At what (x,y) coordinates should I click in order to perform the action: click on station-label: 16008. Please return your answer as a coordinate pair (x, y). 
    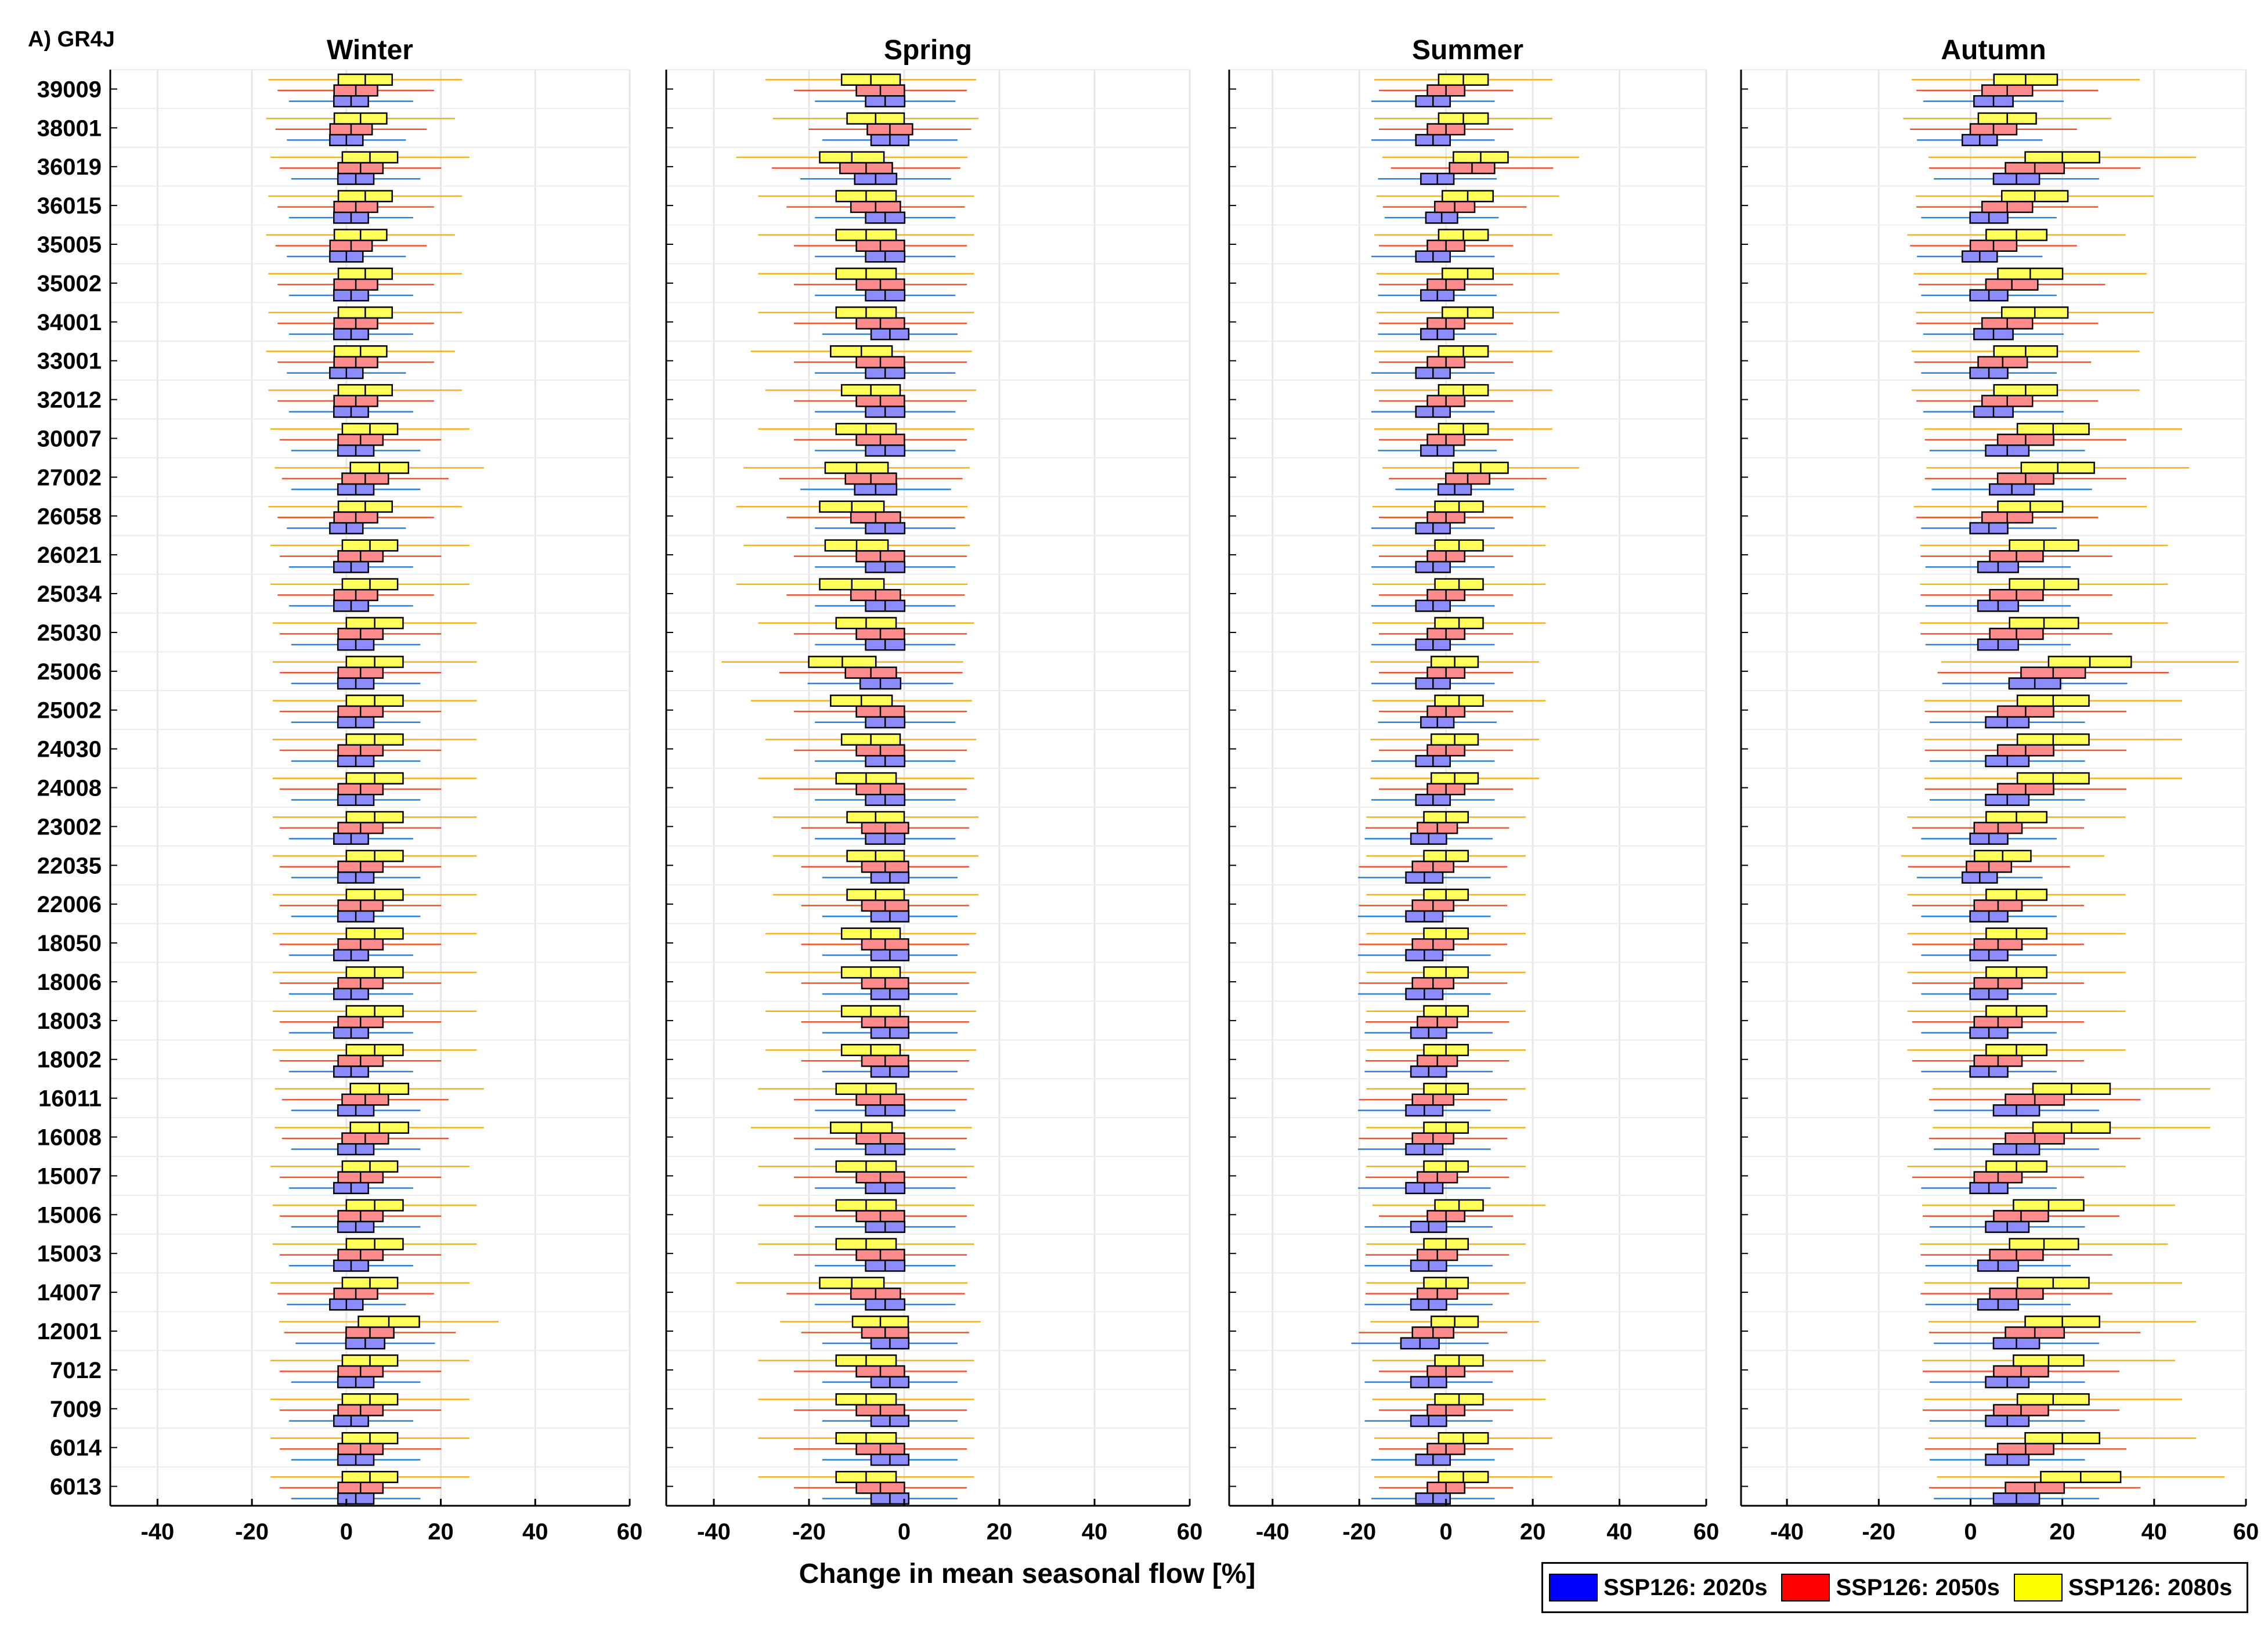
    Looking at the image, I should click on (69, 1138).